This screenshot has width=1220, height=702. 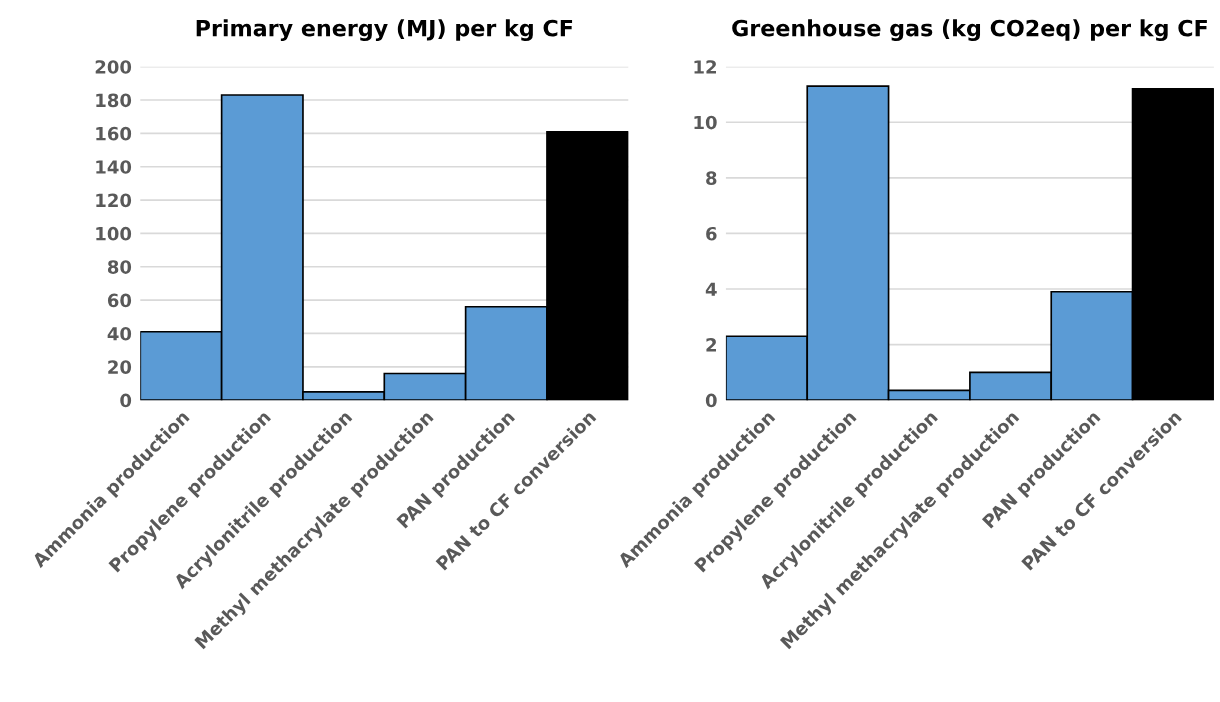 I want to click on y-tick-label: 200, so click(x=113, y=67).